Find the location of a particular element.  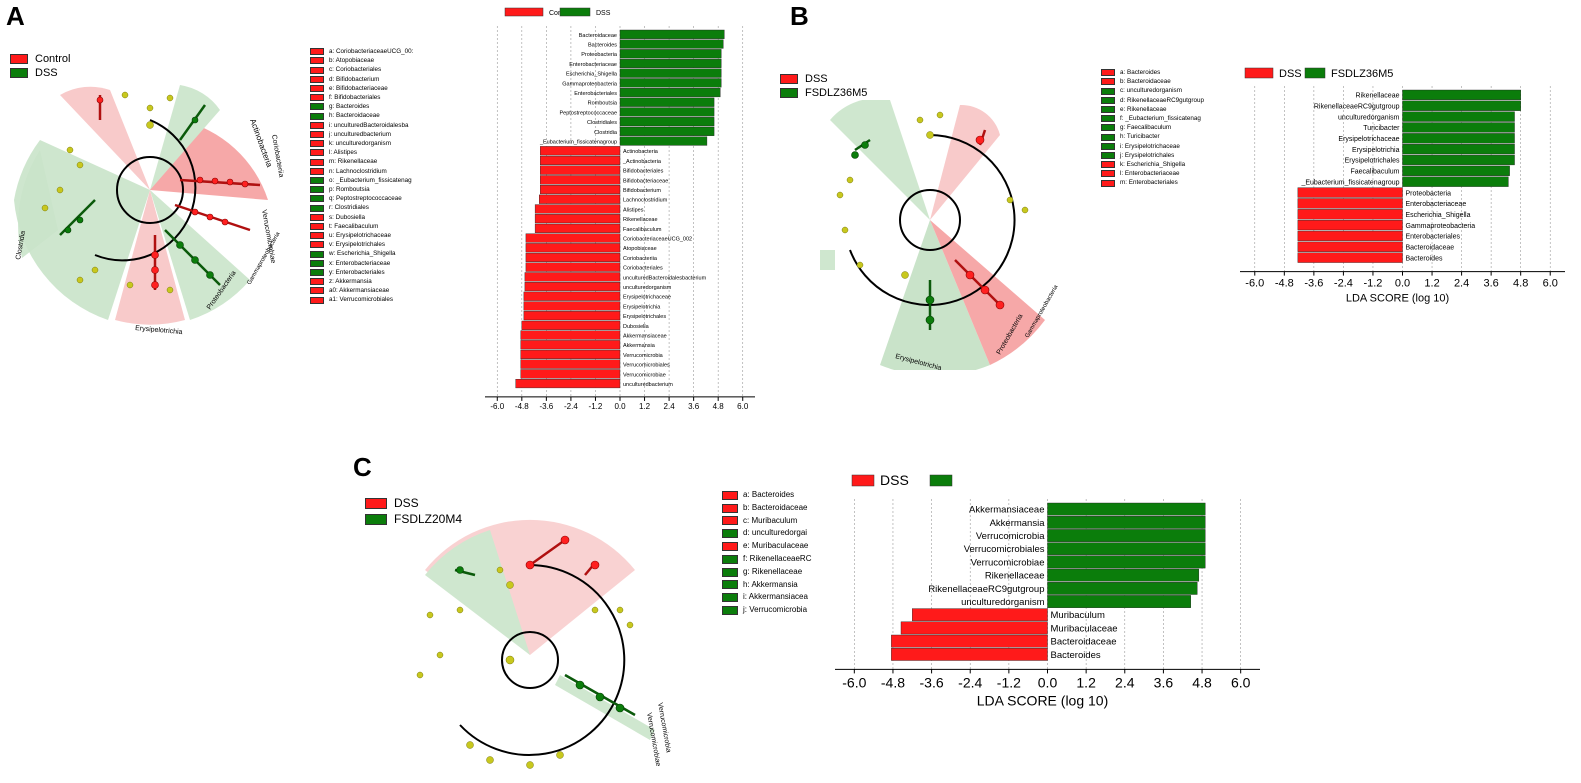

lda-a-bar-label-31: Akkermansiaceae is located at coordinates (645, 336).